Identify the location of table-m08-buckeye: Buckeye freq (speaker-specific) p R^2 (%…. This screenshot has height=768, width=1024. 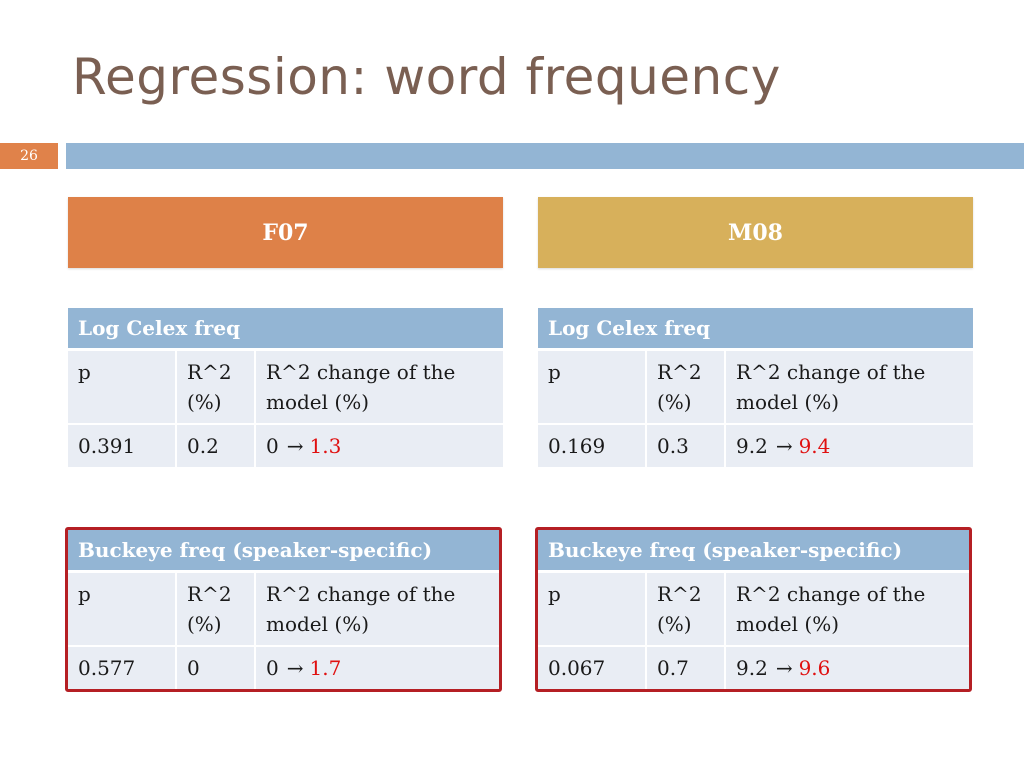
(753, 609).